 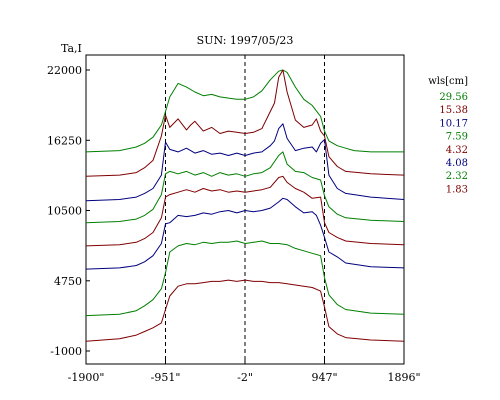 I want to click on x-tick-label: 947", so click(x=324, y=377).